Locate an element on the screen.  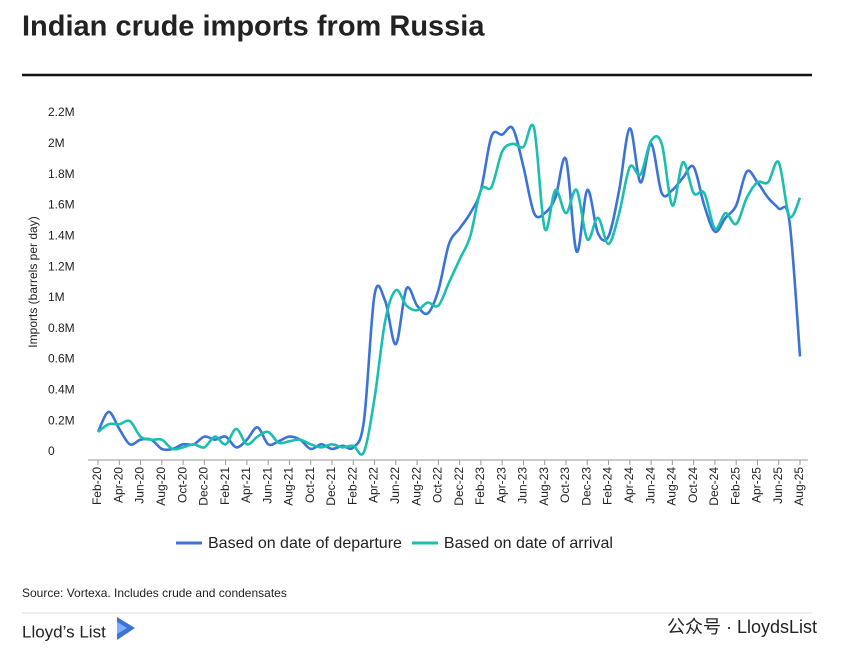
x-tick-label: Feb-24 is located at coordinates (608, 486).